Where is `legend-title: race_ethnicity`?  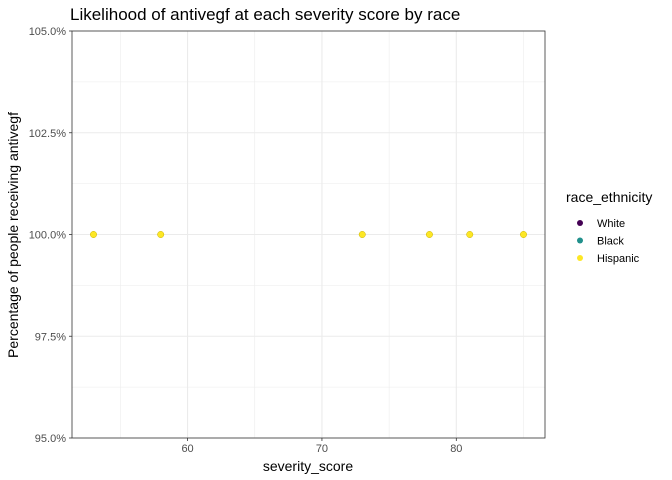
legend-title: race_ethnicity is located at coordinates (609, 197).